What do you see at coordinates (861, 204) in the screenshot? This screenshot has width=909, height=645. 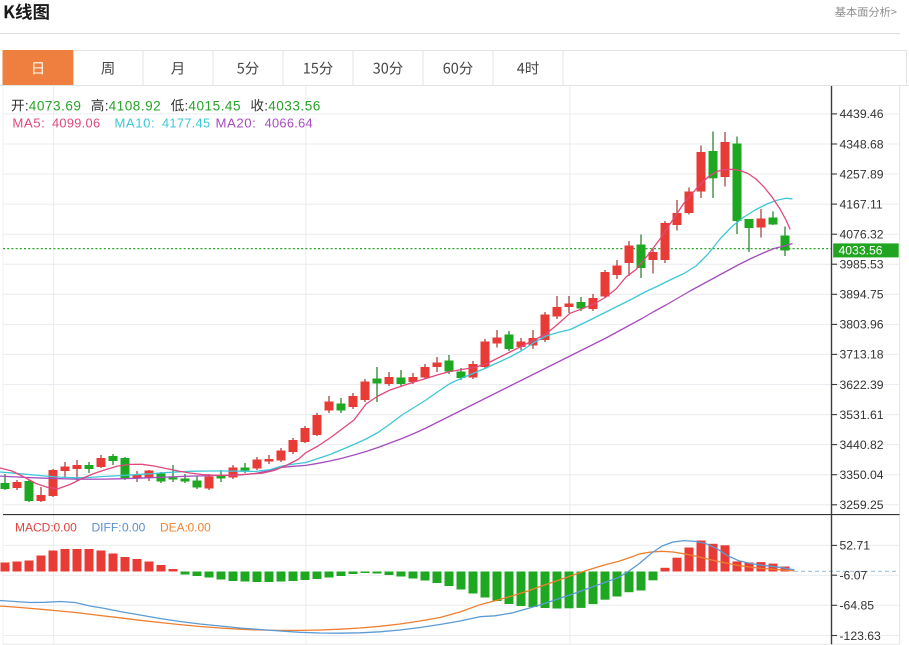 I see `svg-text: 4167.11` at bounding box center [861, 204].